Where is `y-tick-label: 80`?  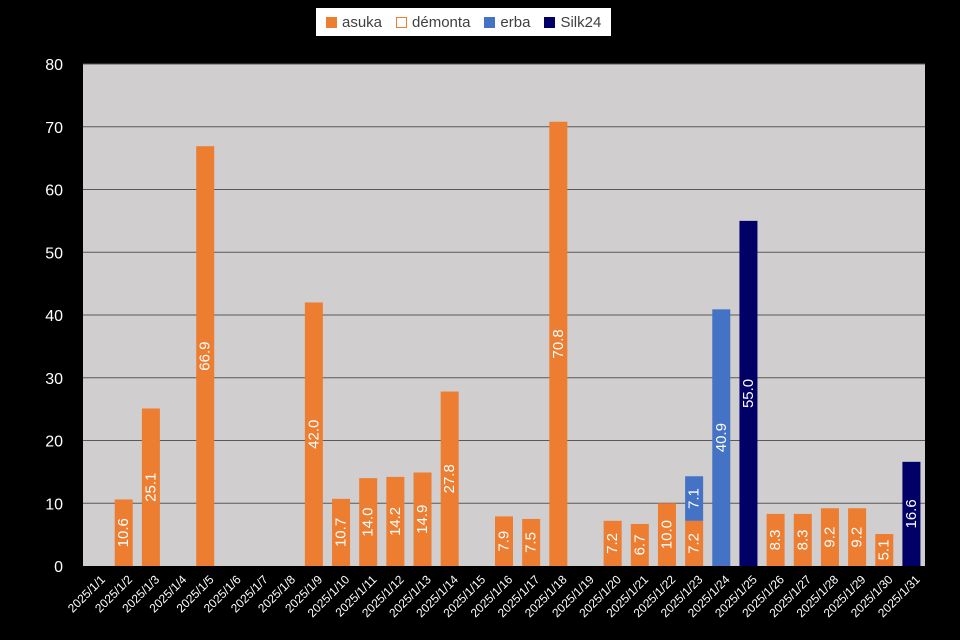
y-tick-label: 80 is located at coordinates (54, 65).